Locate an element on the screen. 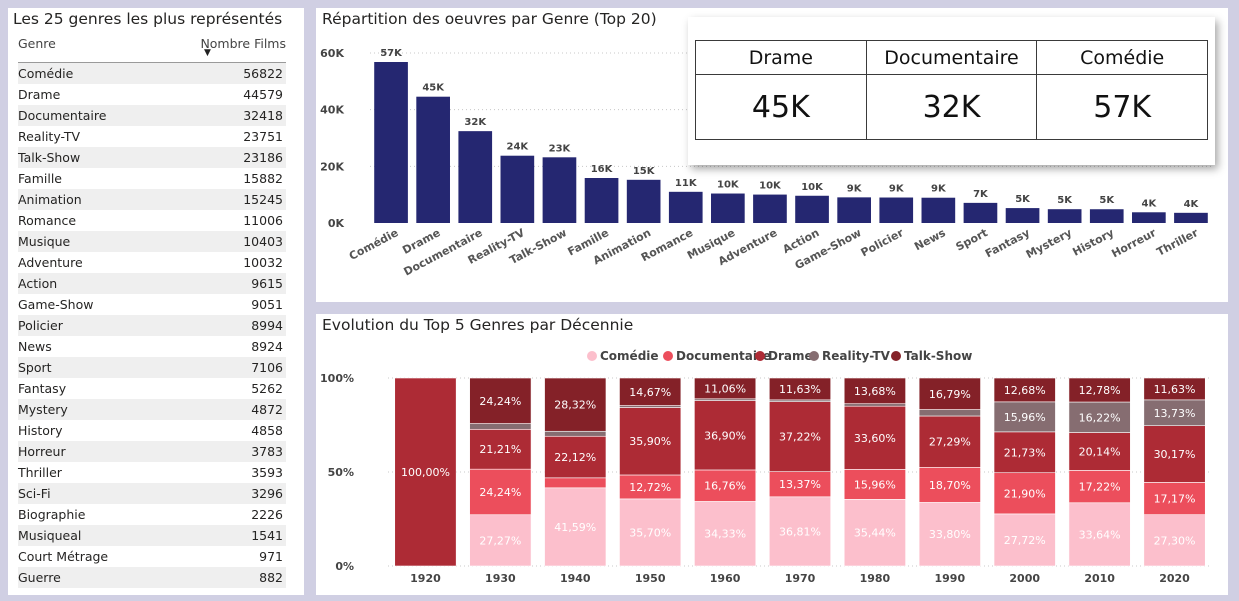 Image resolution: width=1239 pixels, height=601 pixels. table-row: Fantasy 5262 is located at coordinates (152, 388).